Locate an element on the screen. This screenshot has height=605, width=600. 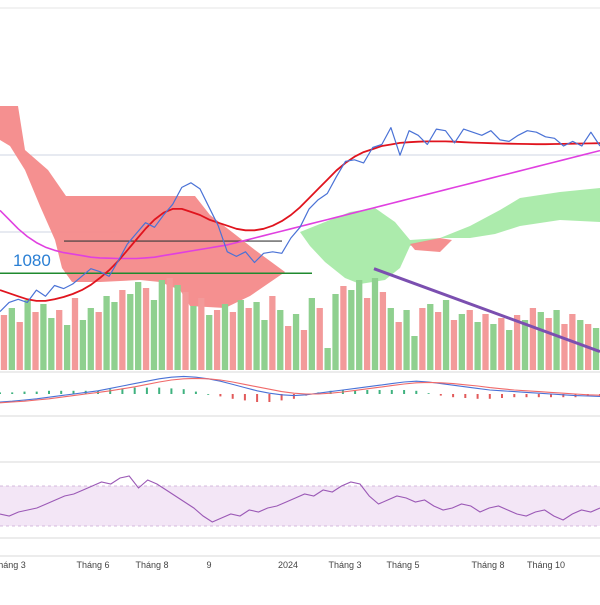
signal-line is located at coordinates (300, 390).